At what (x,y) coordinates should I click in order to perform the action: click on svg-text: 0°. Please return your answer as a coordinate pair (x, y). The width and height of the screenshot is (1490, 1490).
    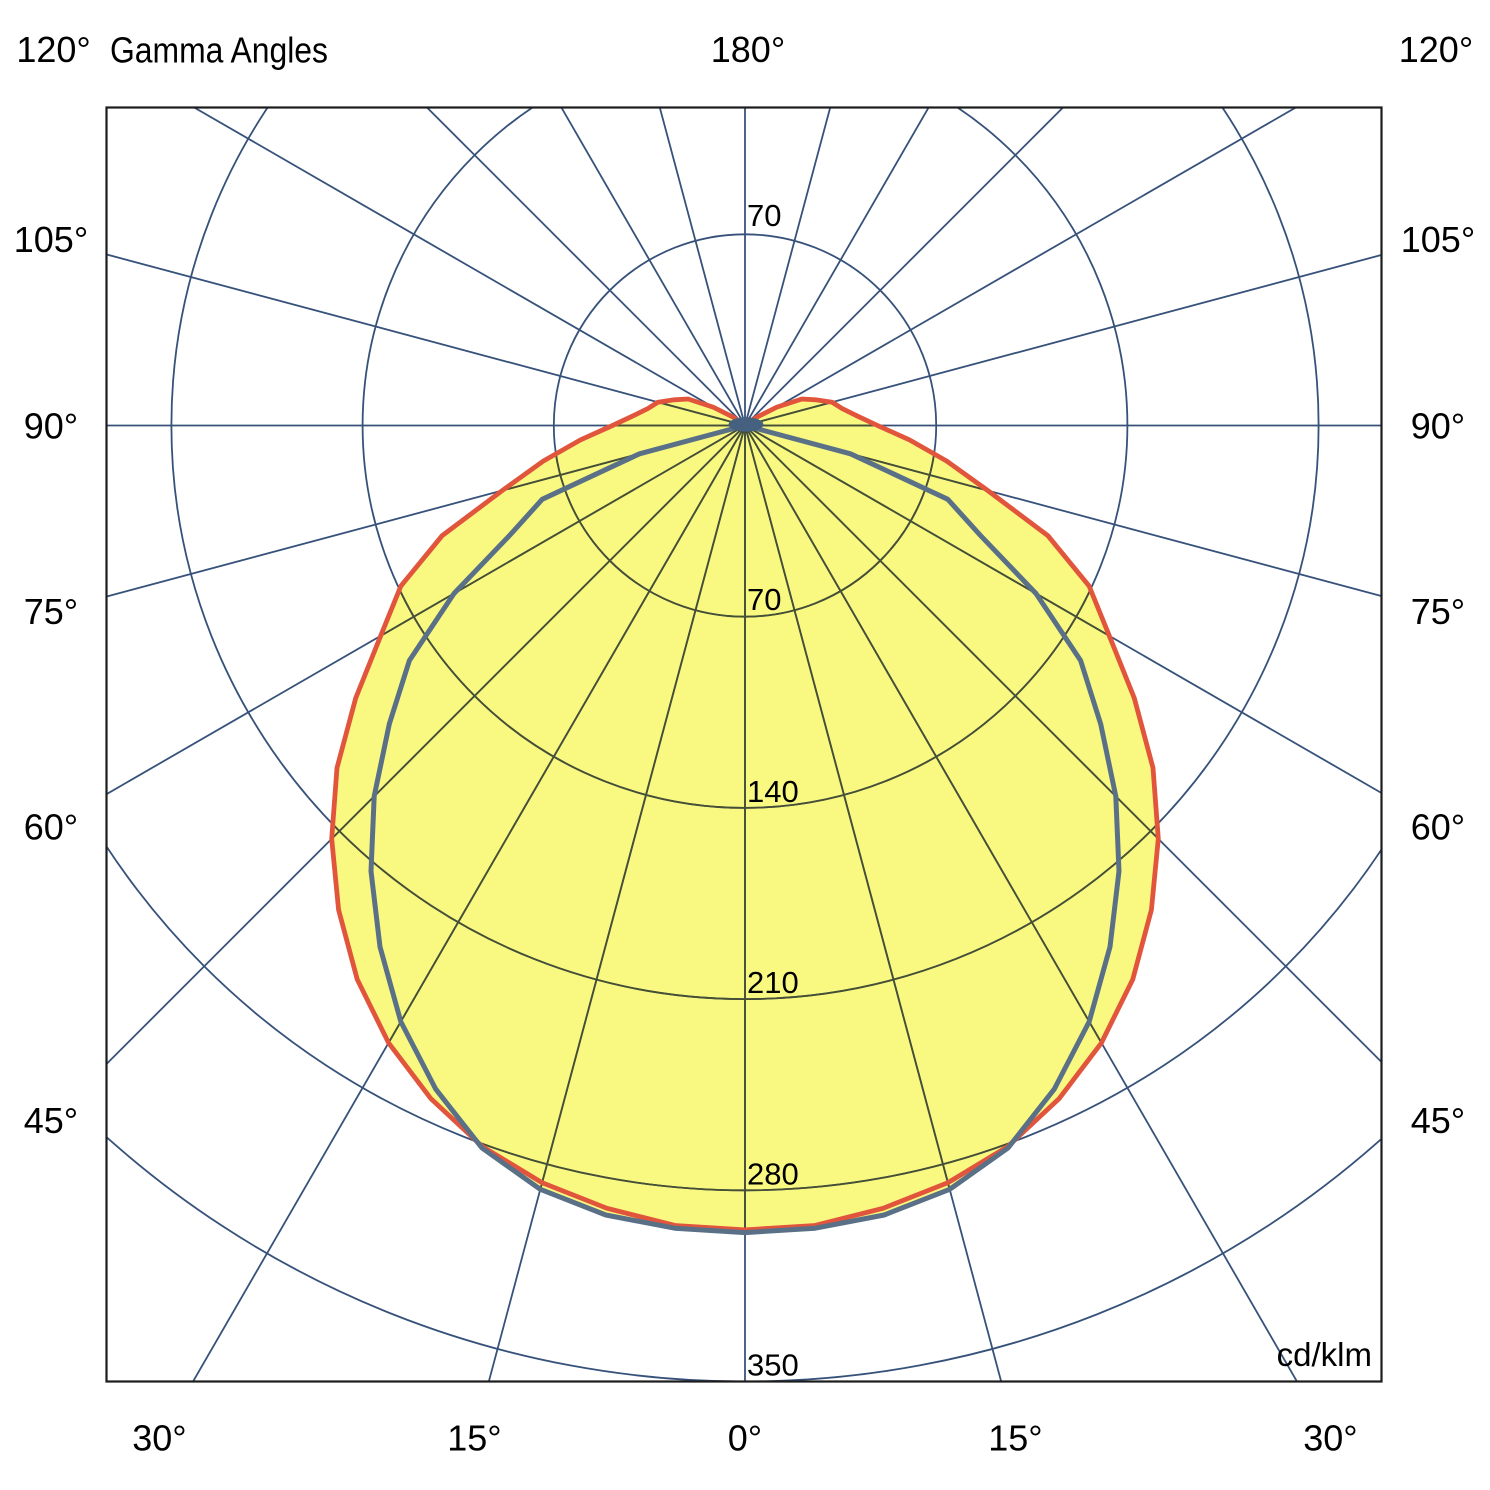
    Looking at the image, I should click on (745, 1438).